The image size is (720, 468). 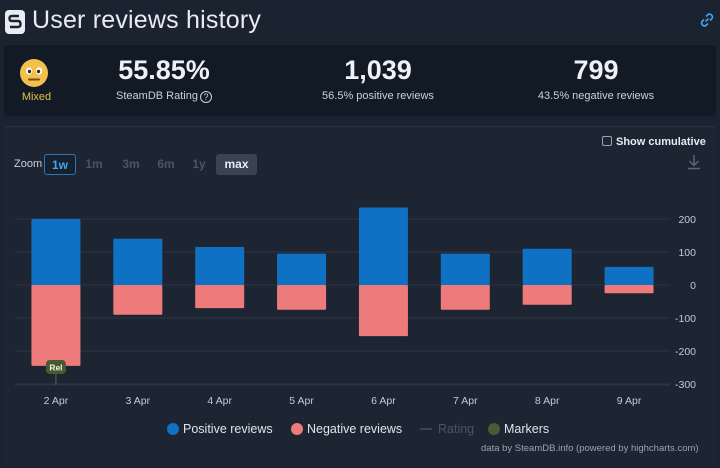 I want to click on release-marker, so click(x=55, y=367).